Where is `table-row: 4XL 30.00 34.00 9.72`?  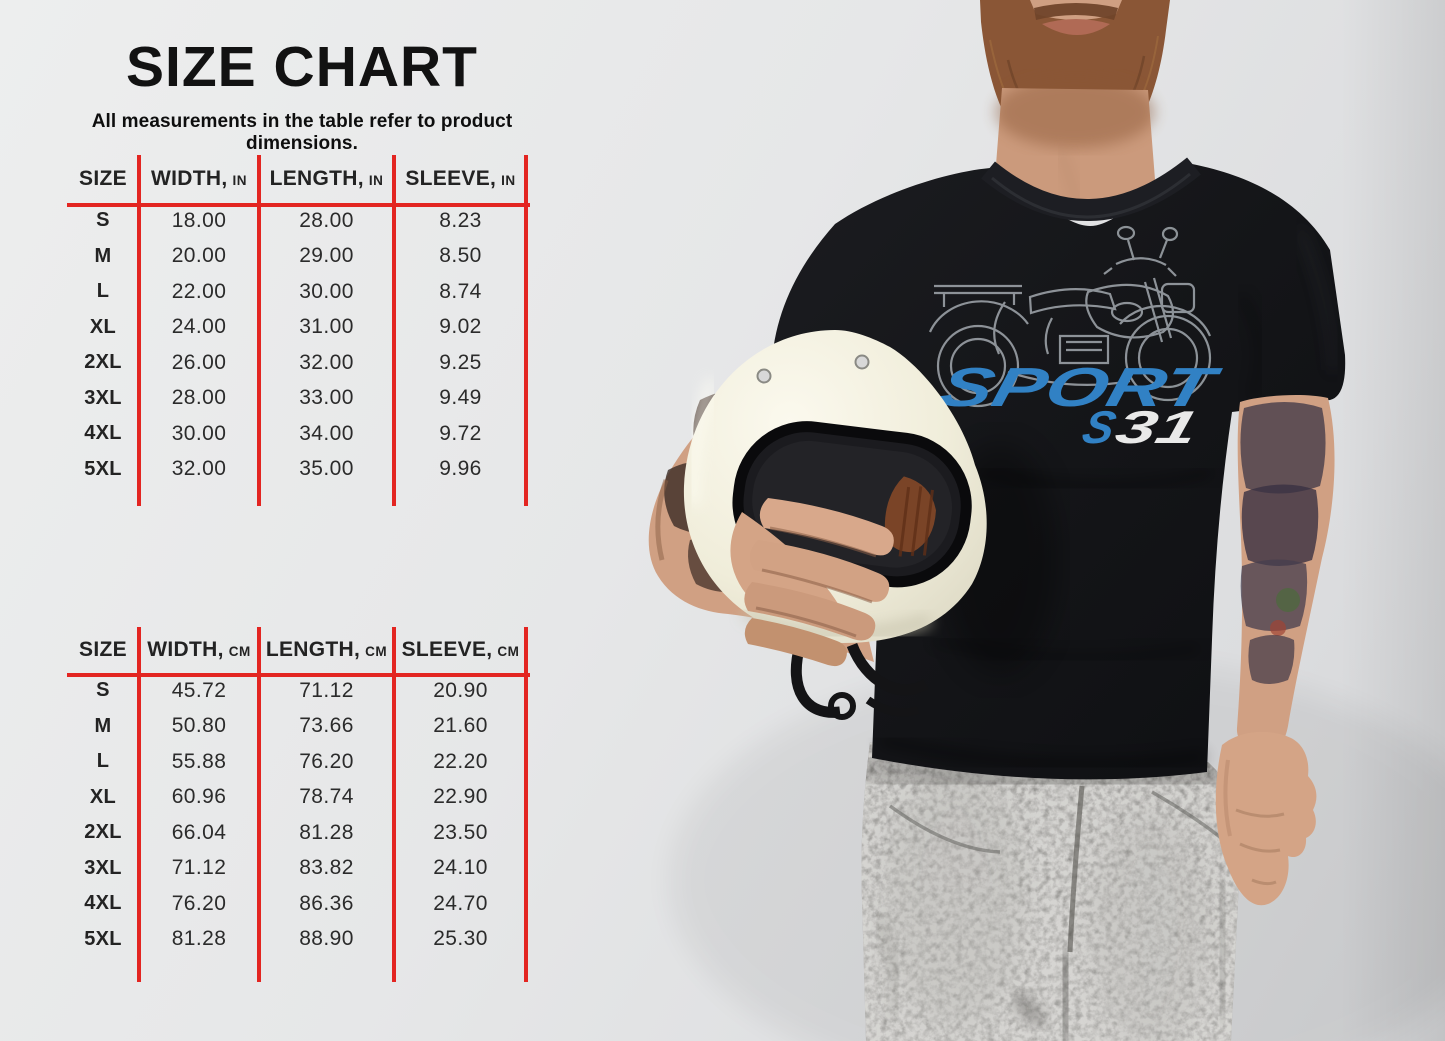 table-row: 4XL 30.00 34.00 9.72 is located at coordinates (297, 434).